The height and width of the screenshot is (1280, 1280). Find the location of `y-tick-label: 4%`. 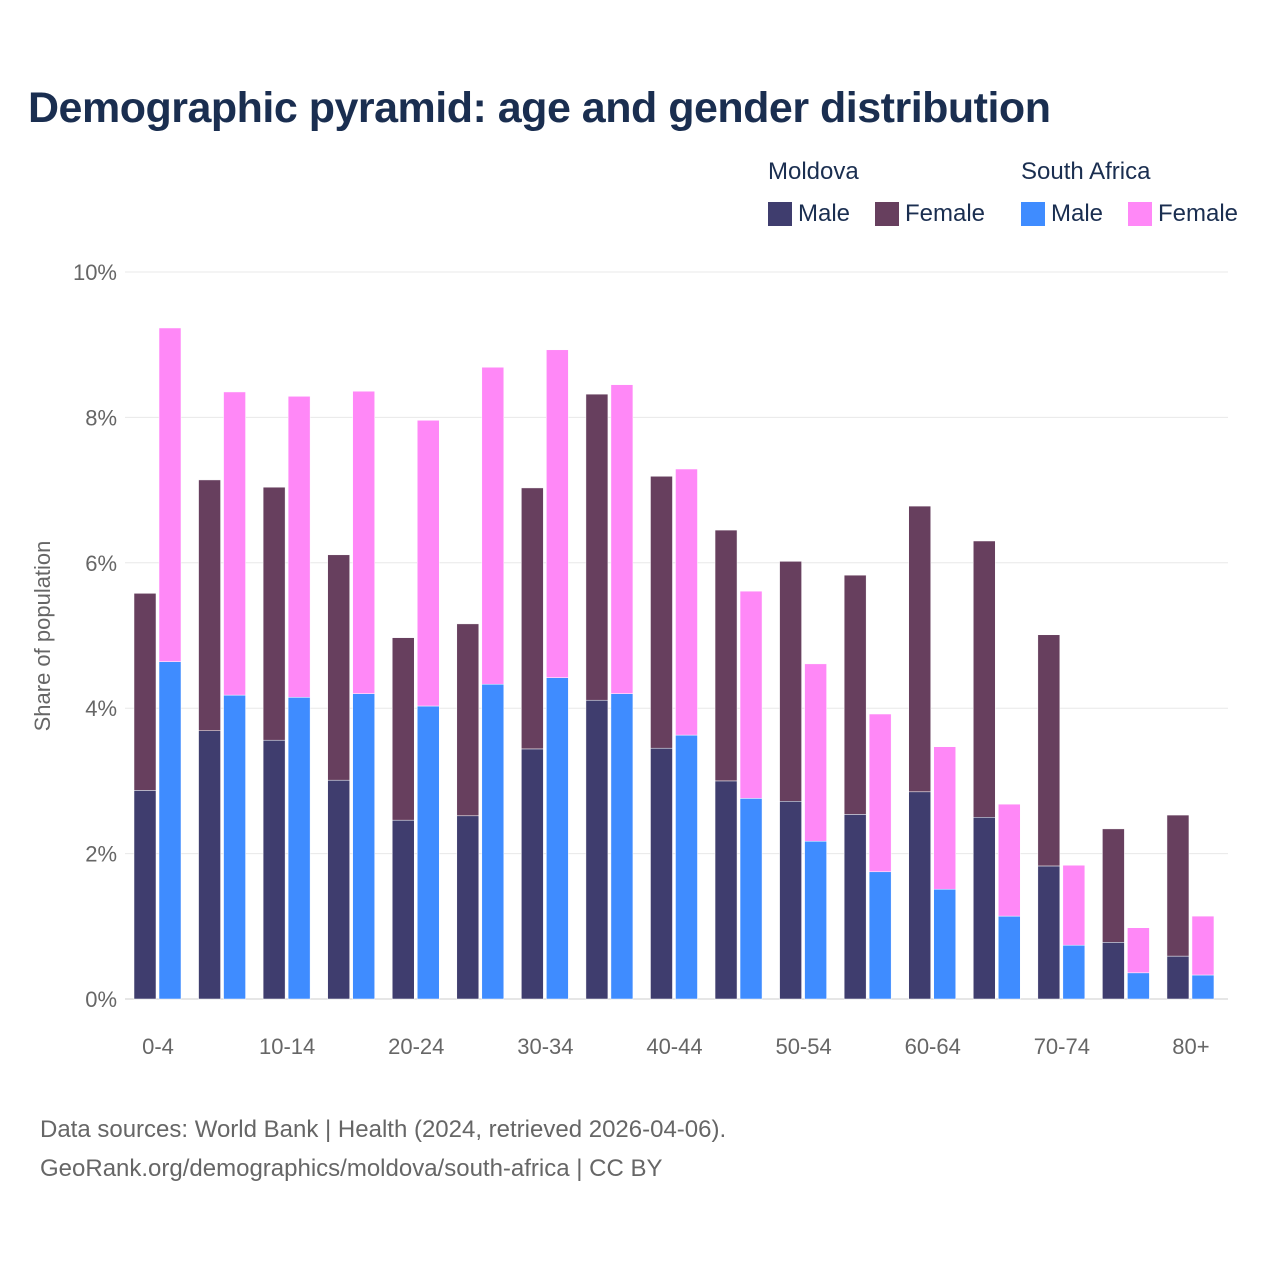

y-tick-label: 4% is located at coordinates (101, 708).